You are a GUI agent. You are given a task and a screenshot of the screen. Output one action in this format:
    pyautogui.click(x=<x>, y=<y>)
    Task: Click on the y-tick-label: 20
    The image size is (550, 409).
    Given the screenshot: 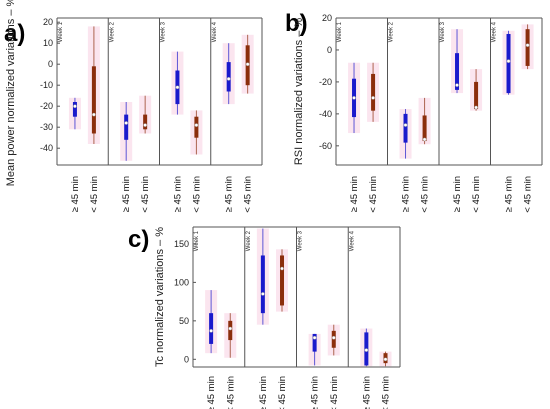 What is the action you would take?
    pyautogui.click(x=327, y=18)
    